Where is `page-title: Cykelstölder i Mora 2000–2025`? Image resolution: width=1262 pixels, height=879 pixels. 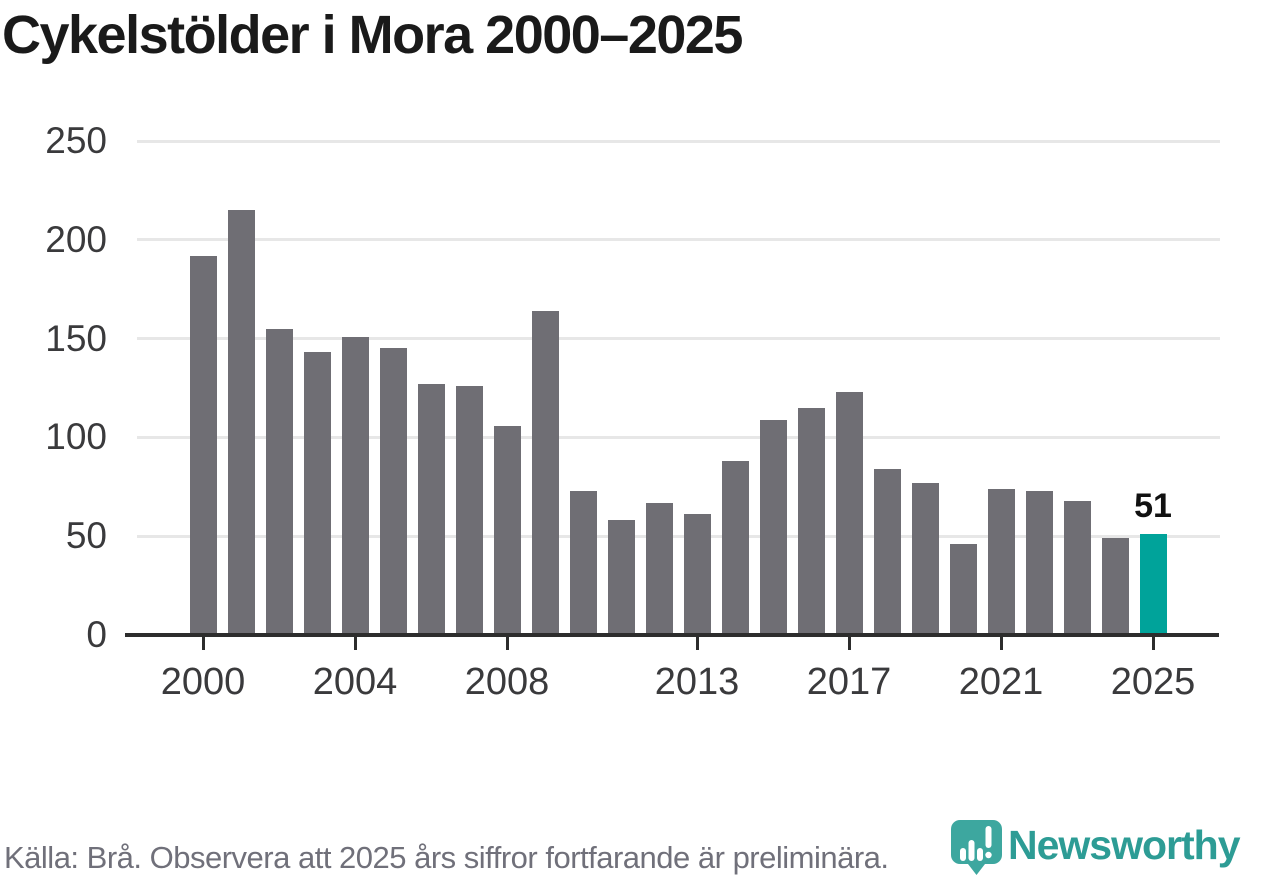
page-title: Cykelstölder i Mora 2000–2025 is located at coordinates (372, 35).